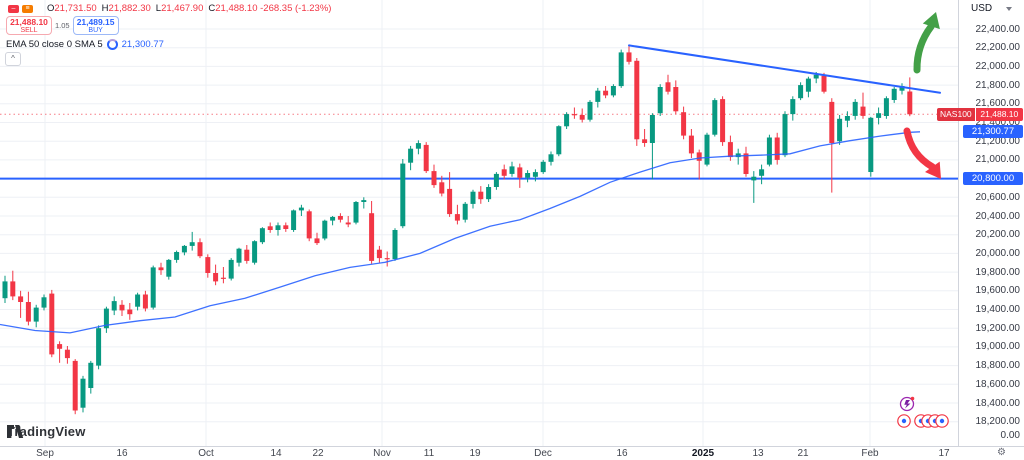 Image resolution: width=1024 pixels, height=460 pixels. What do you see at coordinates (998, 141) in the screenshot?
I see `price-tick: 21,200.00` at bounding box center [998, 141].